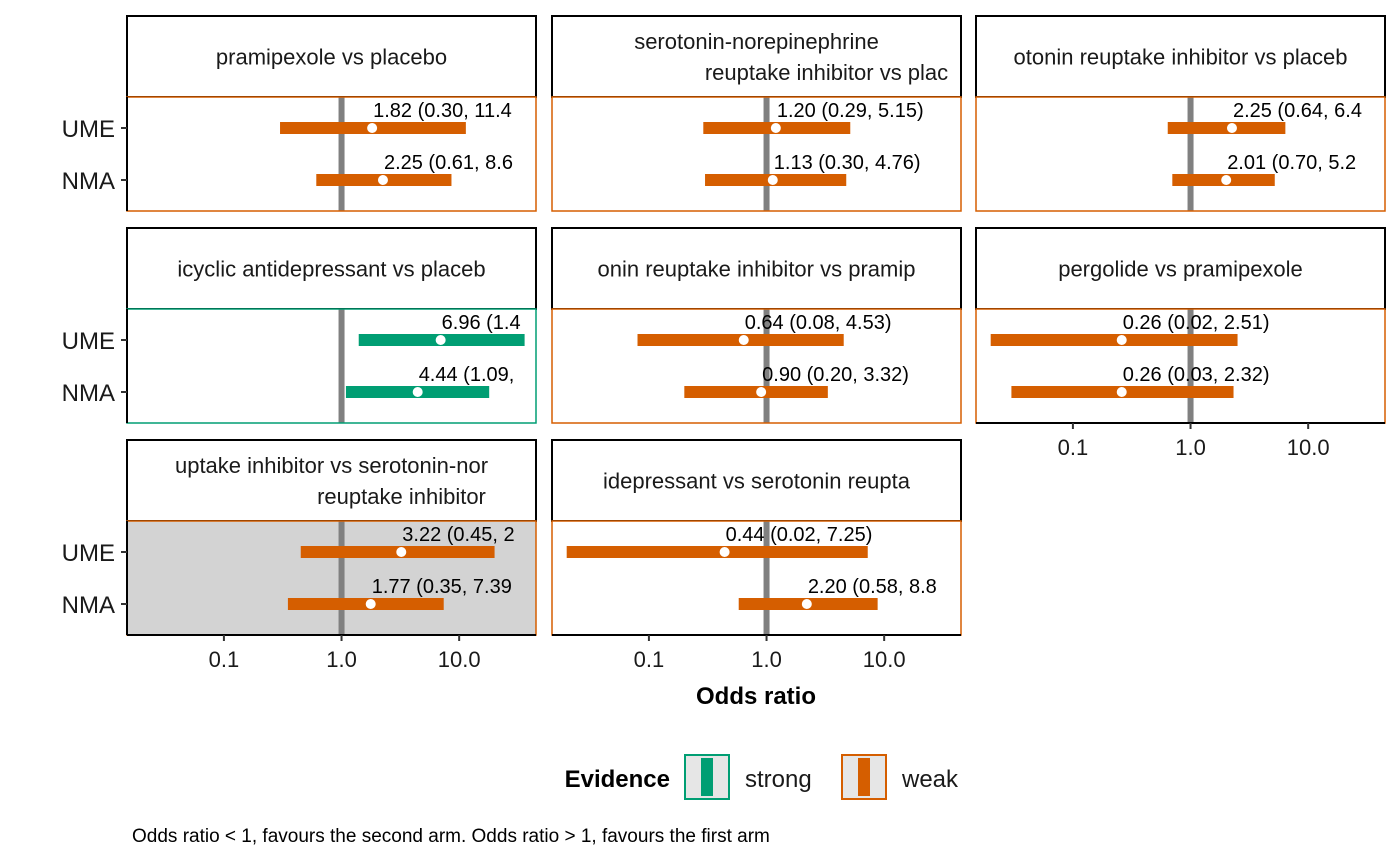  I want to click on x-axis-title: Odds ratio, so click(756, 696).